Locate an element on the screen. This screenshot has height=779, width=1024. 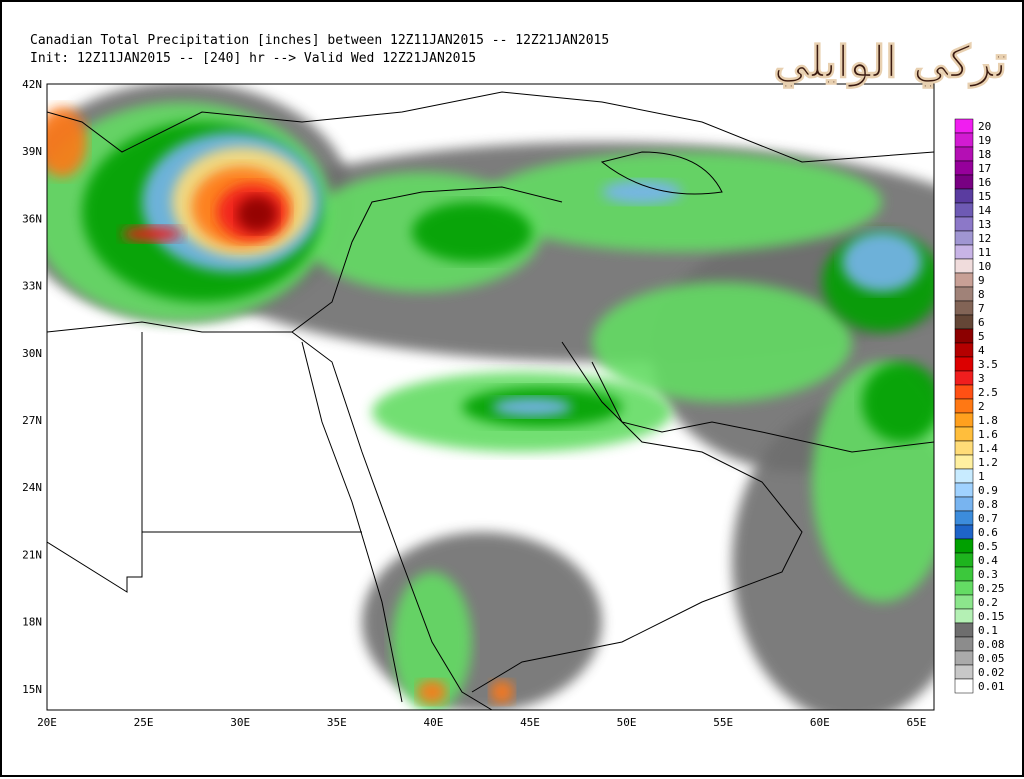
legend-label: 4 is located at coordinates (981, 350).